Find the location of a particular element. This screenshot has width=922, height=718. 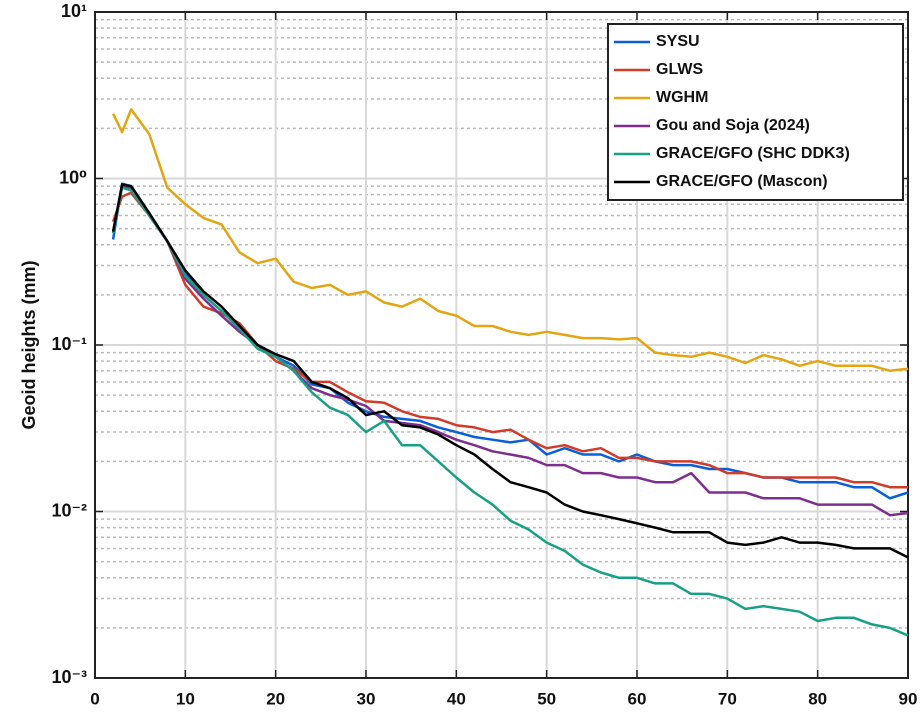

x-tick-label: 0 is located at coordinates (94, 698).